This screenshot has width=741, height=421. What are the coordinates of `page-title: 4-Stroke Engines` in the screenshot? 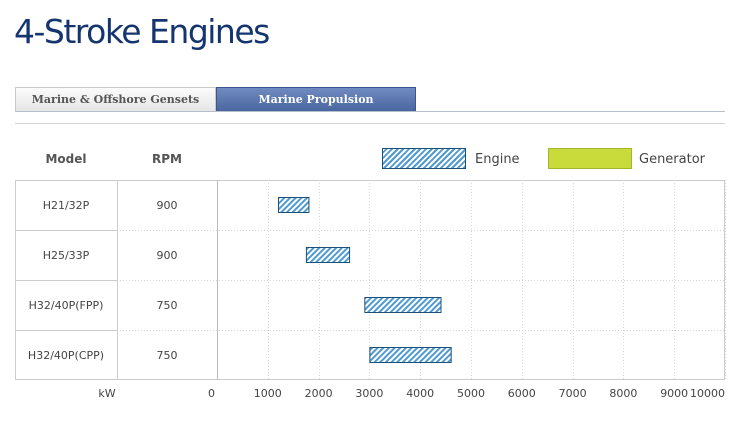 It's located at (142, 31).